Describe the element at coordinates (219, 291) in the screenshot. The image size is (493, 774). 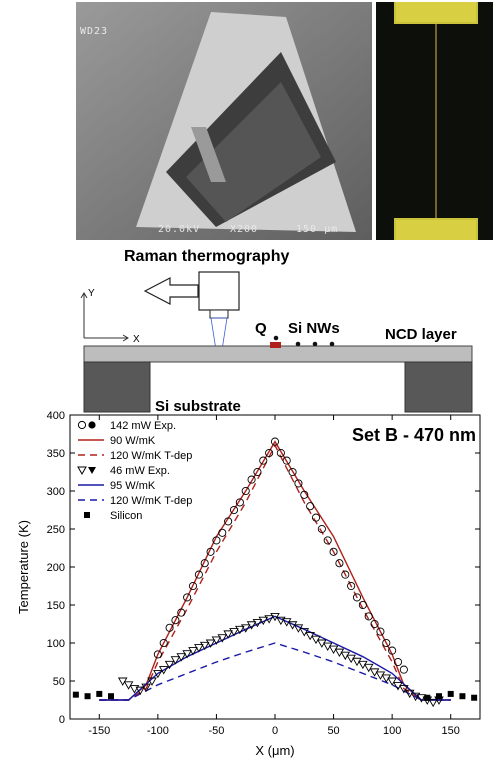
I see `raman-head` at that location.